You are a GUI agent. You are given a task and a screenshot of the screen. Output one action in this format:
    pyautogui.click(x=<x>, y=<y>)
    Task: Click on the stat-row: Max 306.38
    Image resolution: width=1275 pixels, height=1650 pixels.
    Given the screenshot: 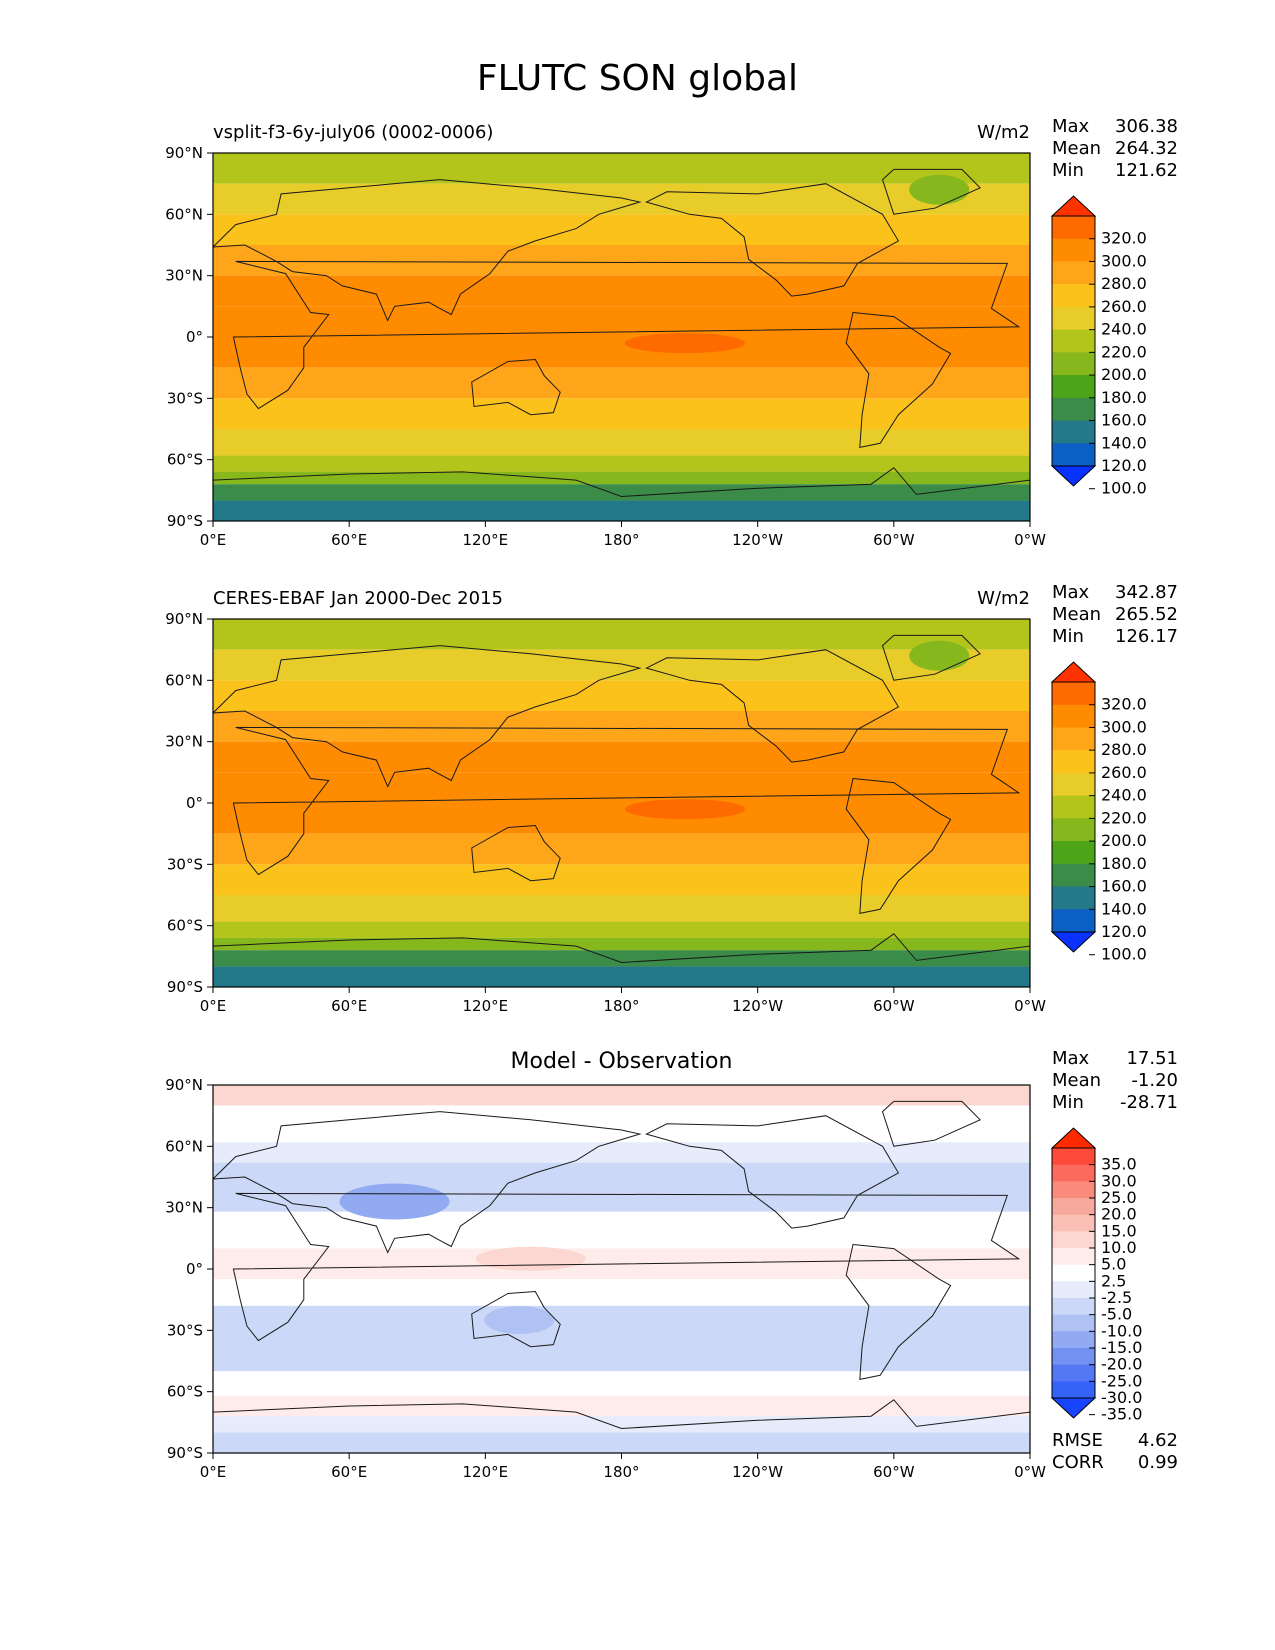 What is the action you would take?
    pyautogui.click(x=1115, y=127)
    